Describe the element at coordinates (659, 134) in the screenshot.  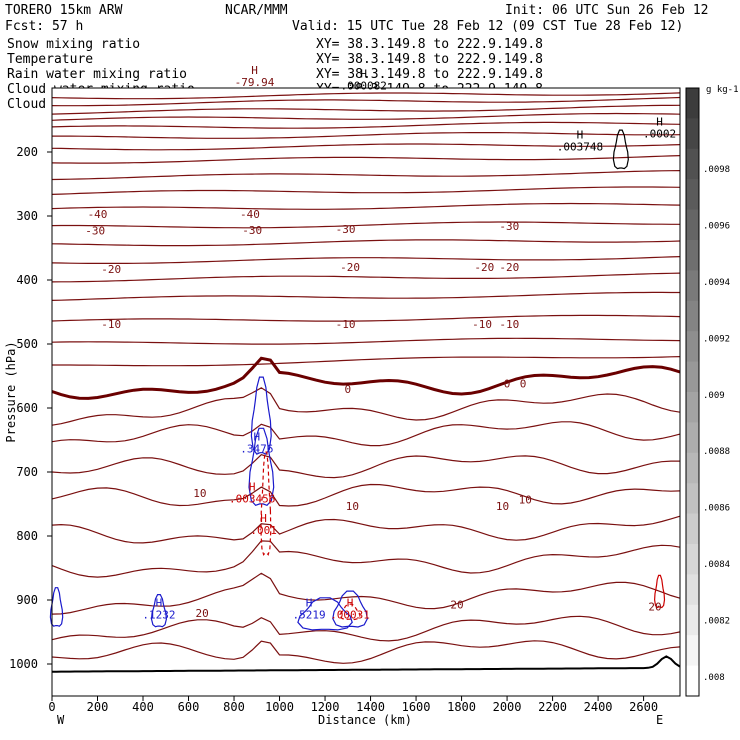
I see `extremum-label: .0002` at that location.